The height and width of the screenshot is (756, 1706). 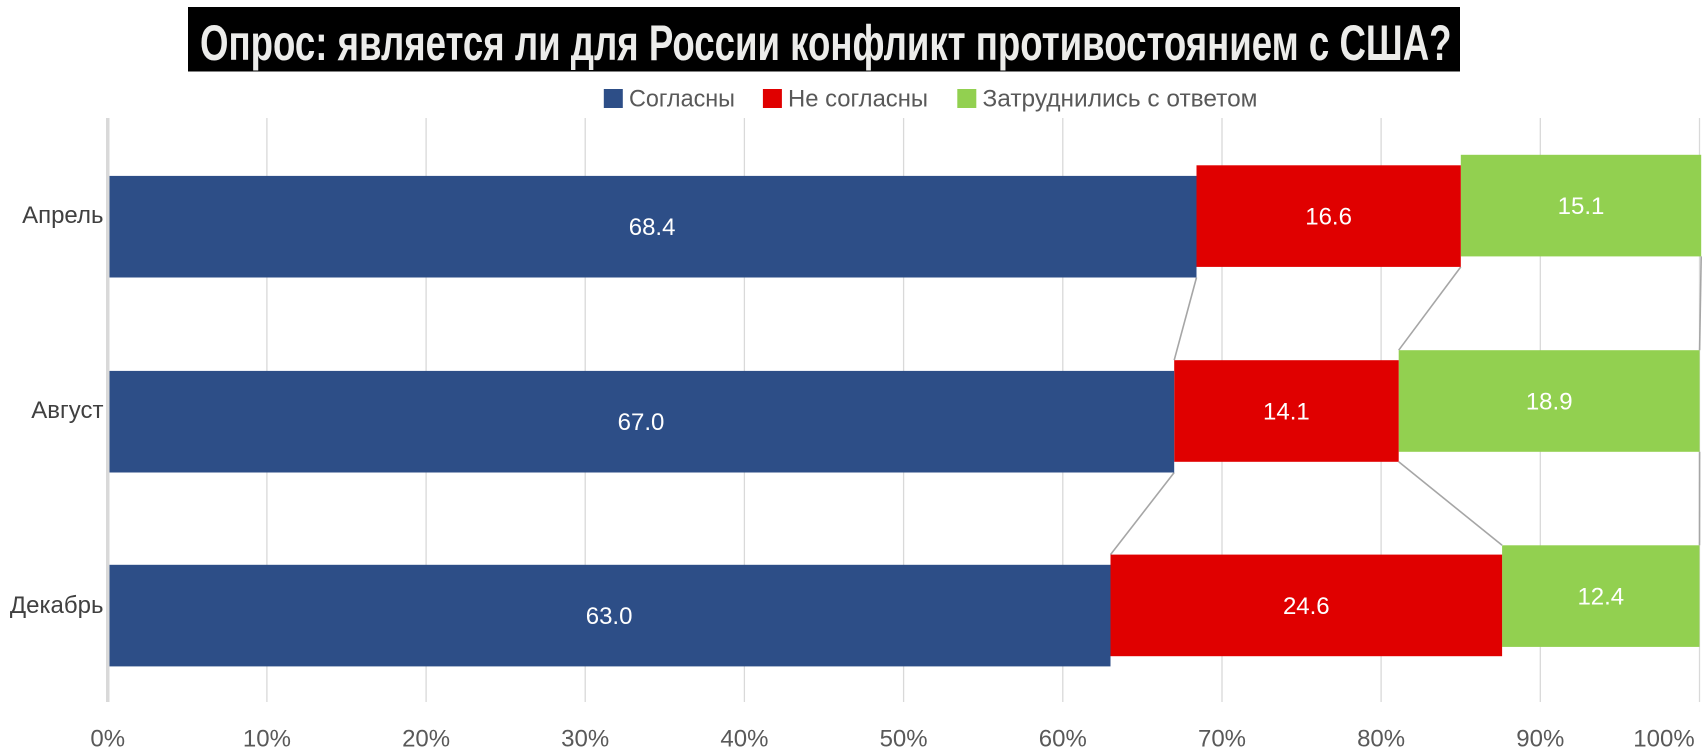 What do you see at coordinates (1549, 402) in the screenshot?
I see `svg-text: 18.9` at bounding box center [1549, 402].